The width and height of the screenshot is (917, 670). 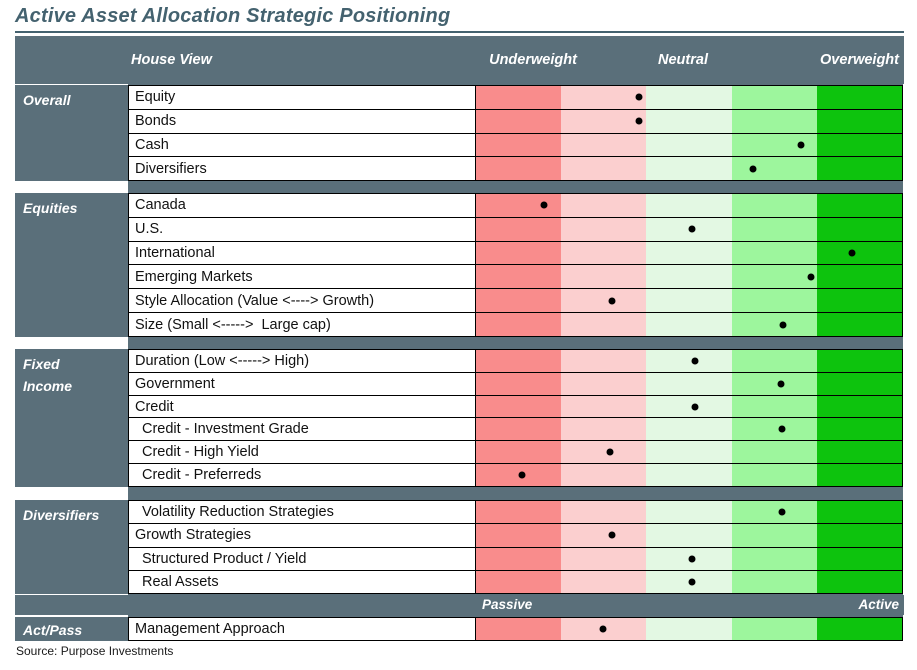 What do you see at coordinates (683, 60) in the screenshot?
I see `header-neutral: Neutral` at bounding box center [683, 60].